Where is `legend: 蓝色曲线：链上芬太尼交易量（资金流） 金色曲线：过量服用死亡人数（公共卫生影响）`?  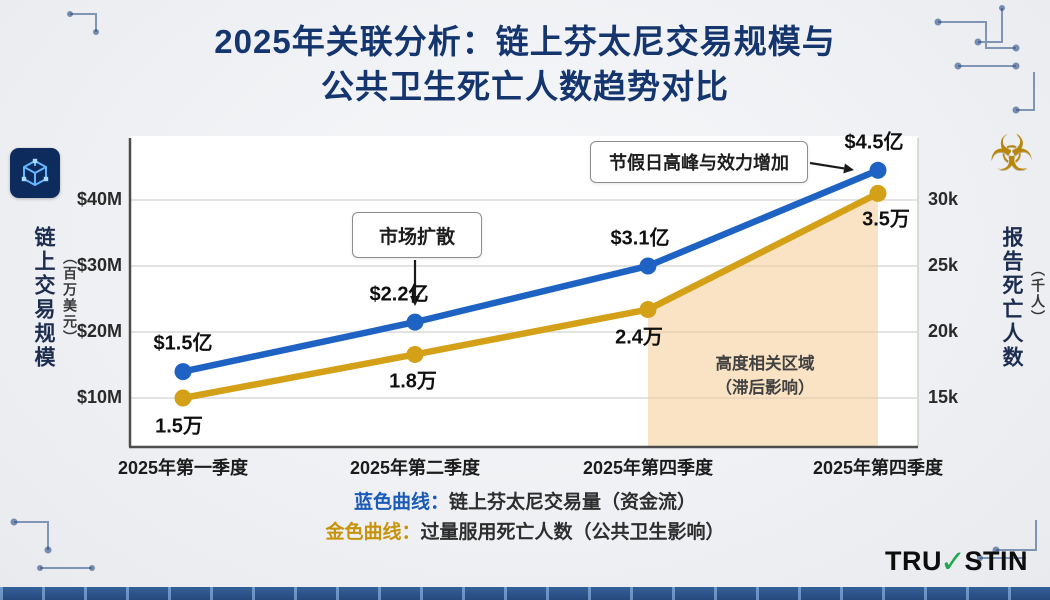
legend: 蓝色曲线：链上芬太尼交易量（资金流） 金色曲线：过量服用死亡人数（公共卫生影响） is located at coordinates (525, 512).